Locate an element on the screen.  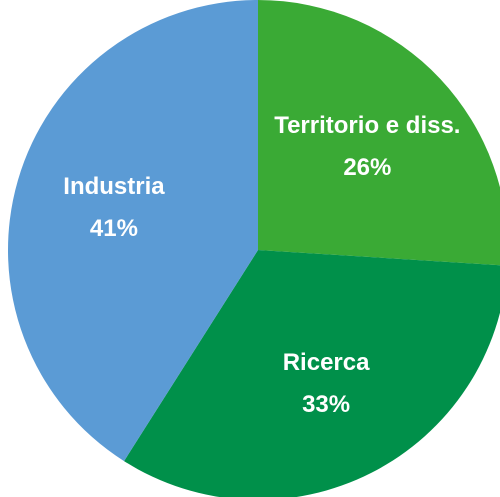
category-label: Ricerca is located at coordinates (326, 362).